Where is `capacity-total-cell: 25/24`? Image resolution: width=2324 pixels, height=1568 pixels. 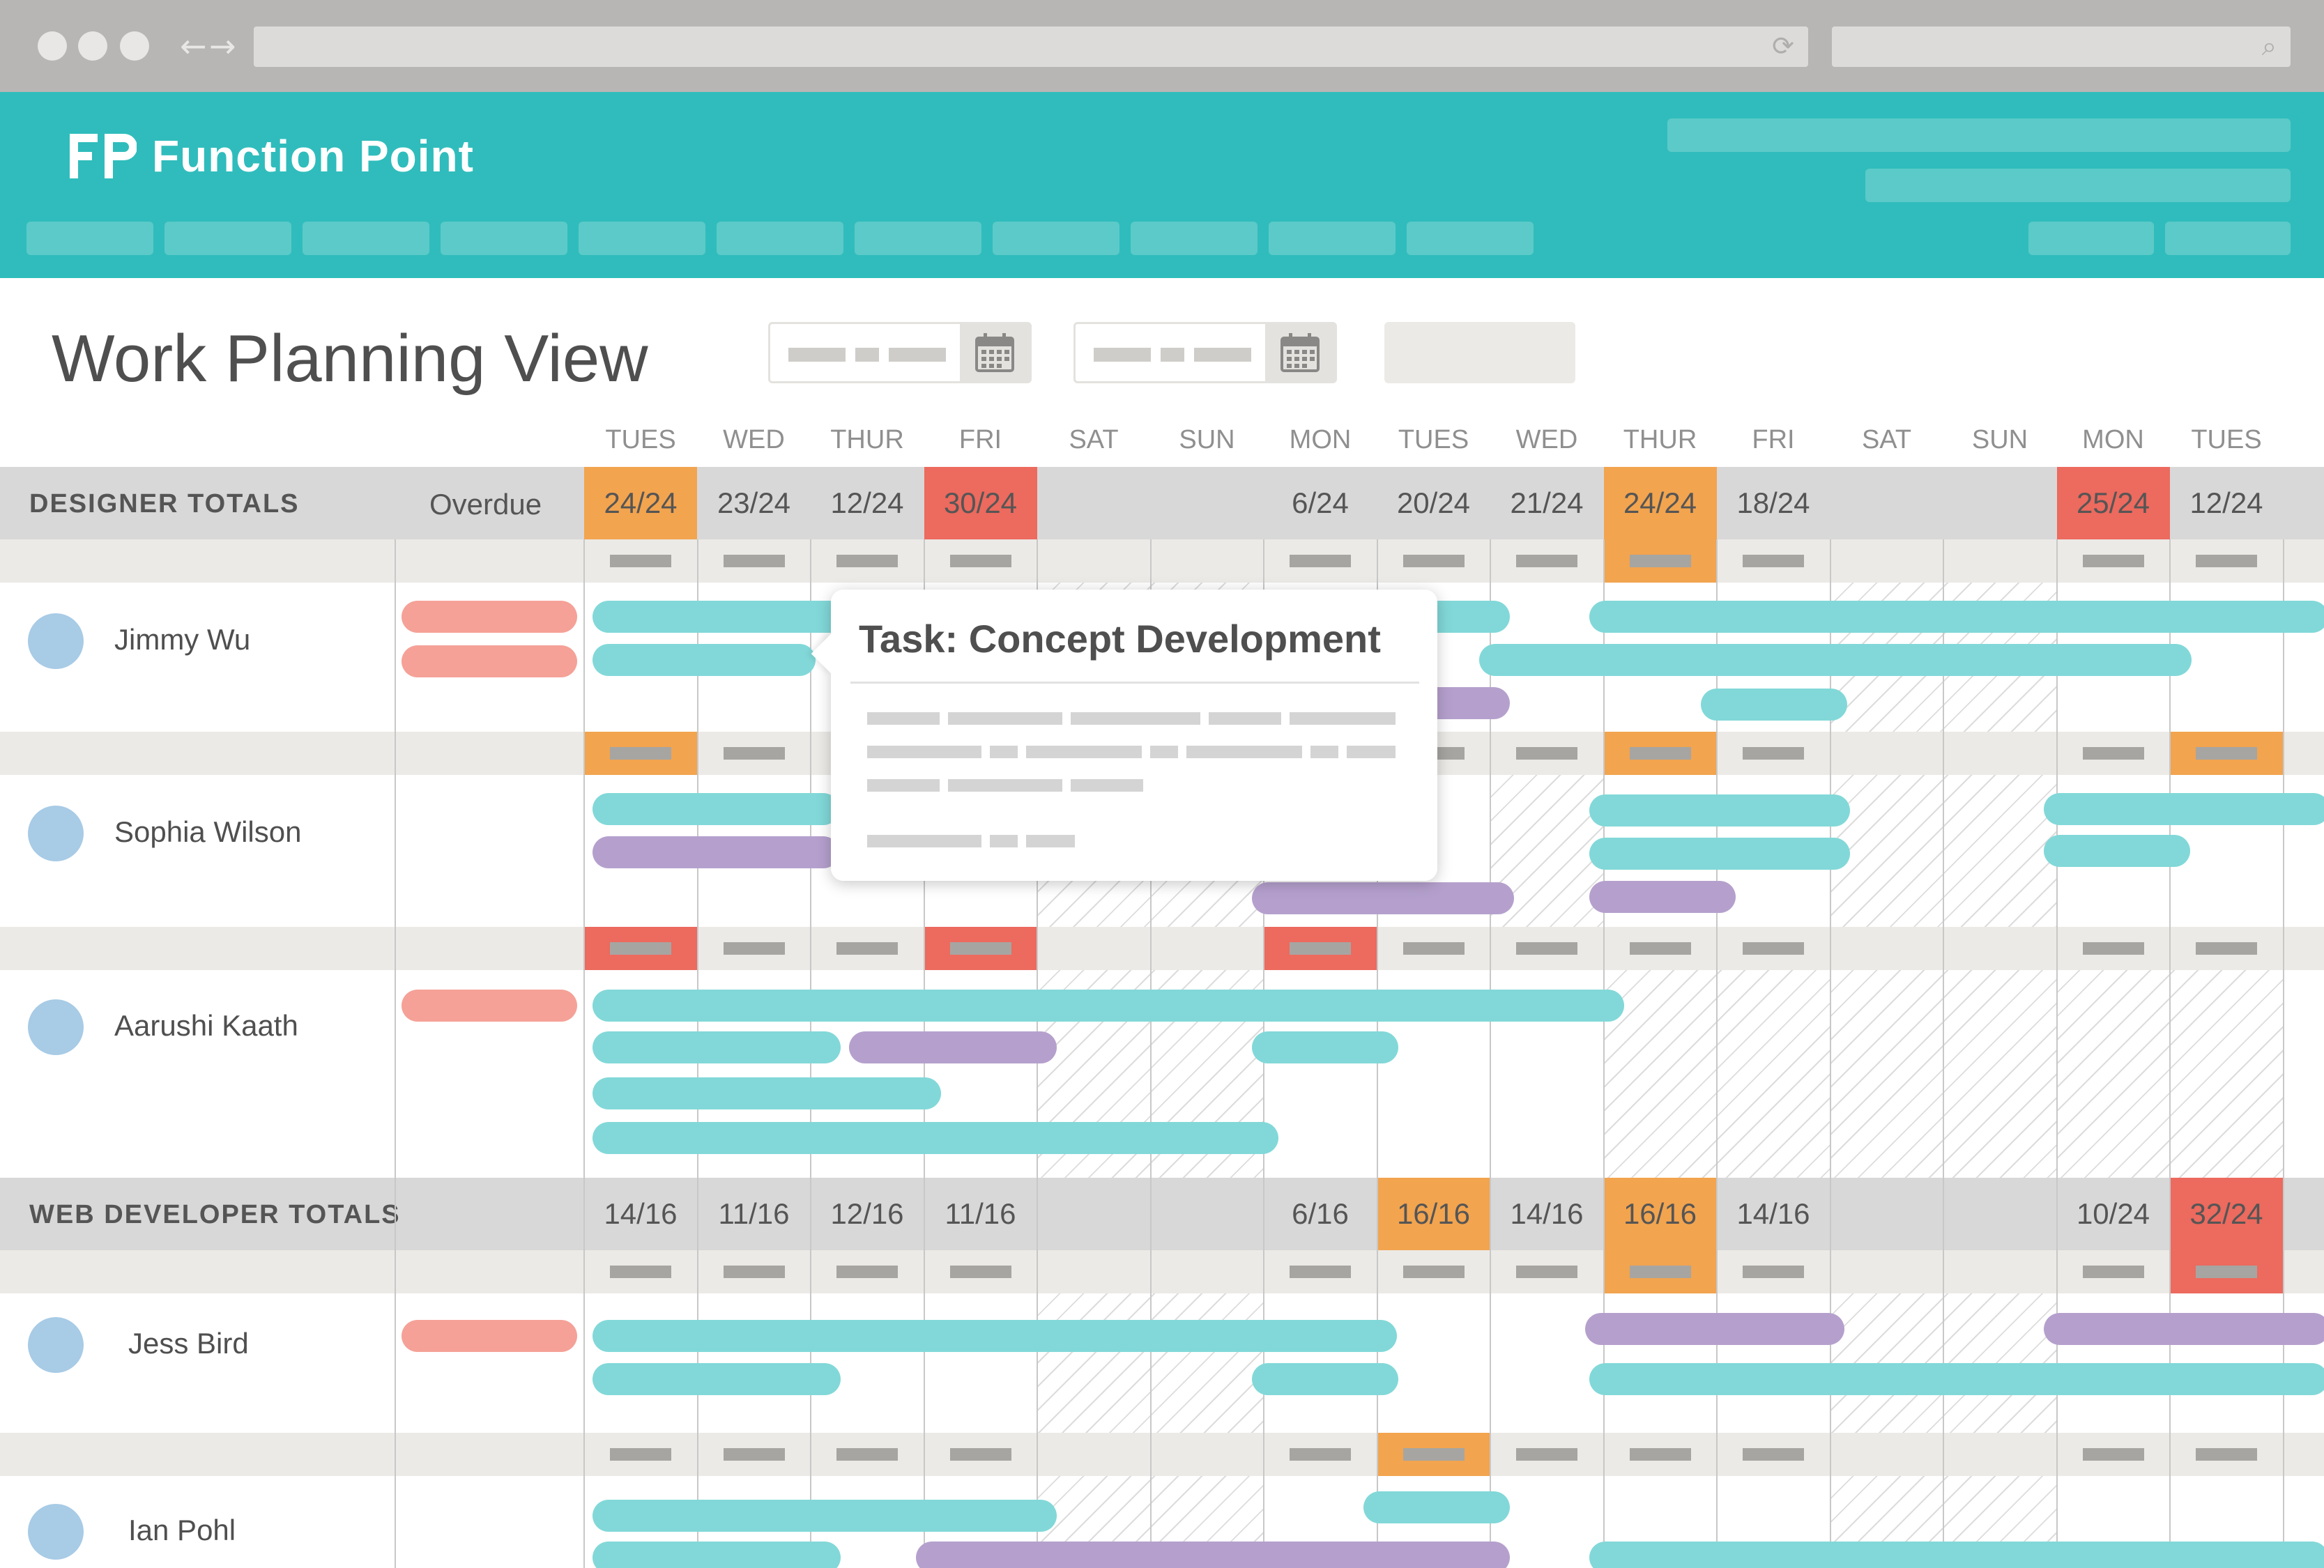 capacity-total-cell: 25/24 is located at coordinates (2113, 503).